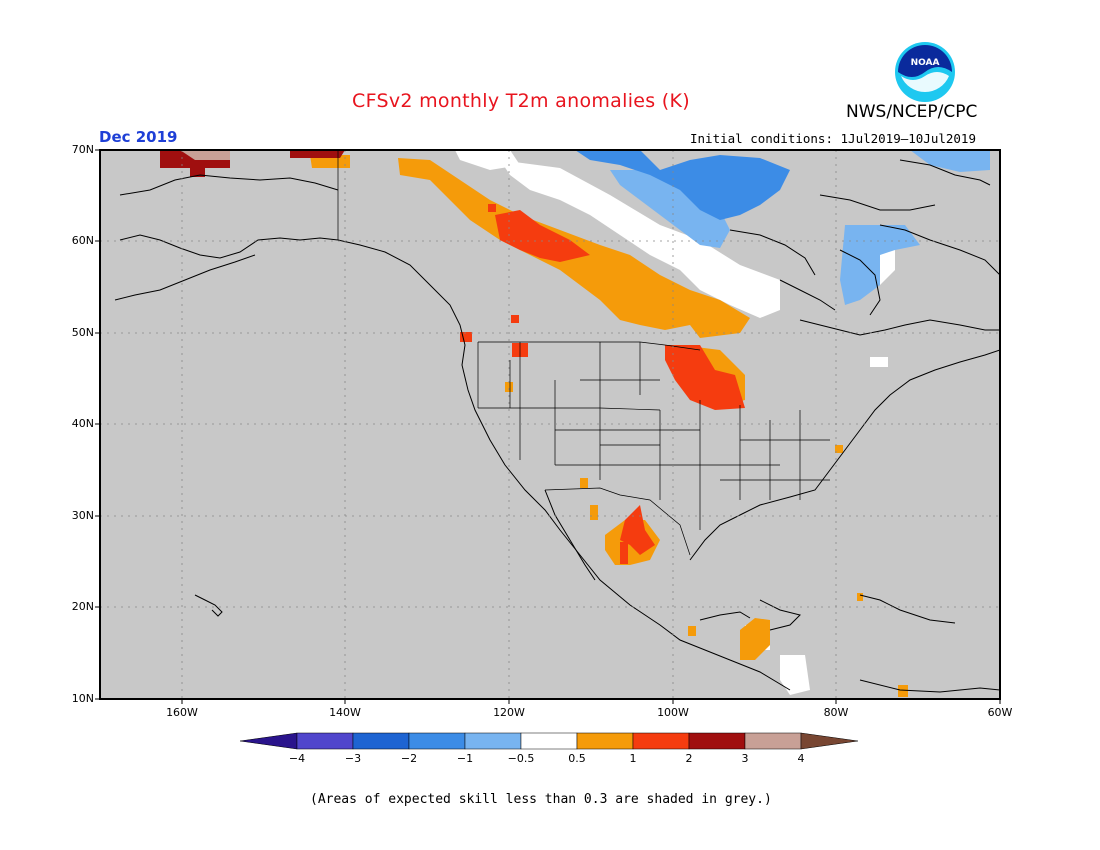  Describe the element at coordinates (182, 712) in the screenshot. I see `lon-label-160w: 160W` at that location.